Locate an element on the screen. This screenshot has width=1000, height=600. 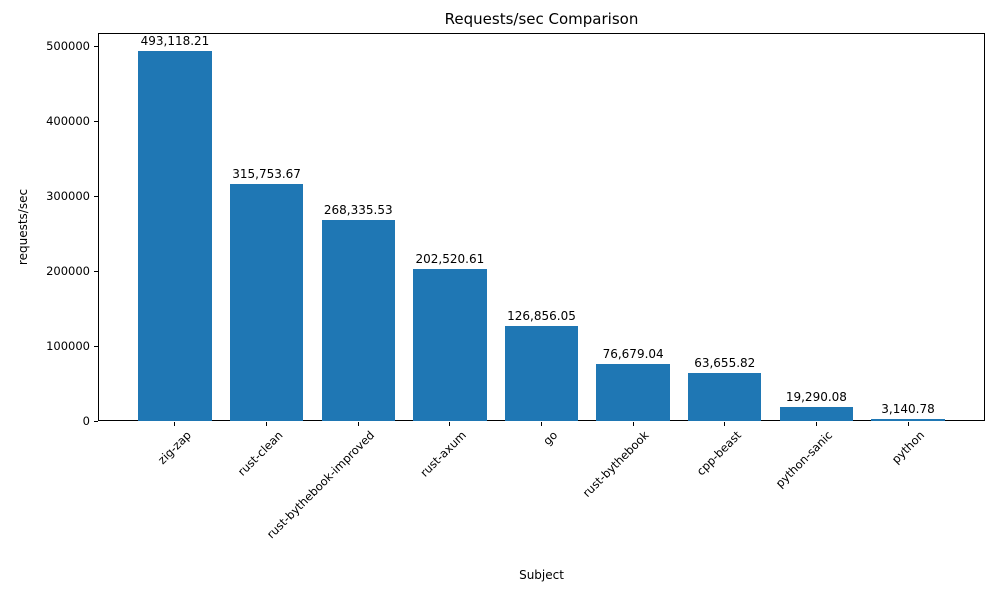
x-tick-label: zig-zap is located at coordinates (174, 447).